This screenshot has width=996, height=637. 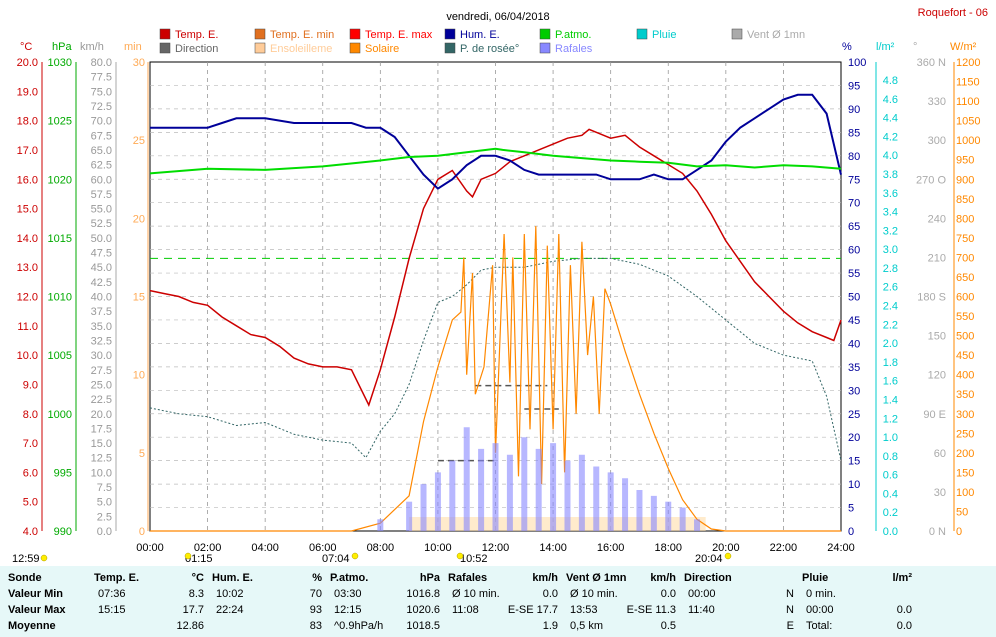 What do you see at coordinates (101, 107) in the screenshot?
I see `kmh-tick: 72.5` at bounding box center [101, 107].